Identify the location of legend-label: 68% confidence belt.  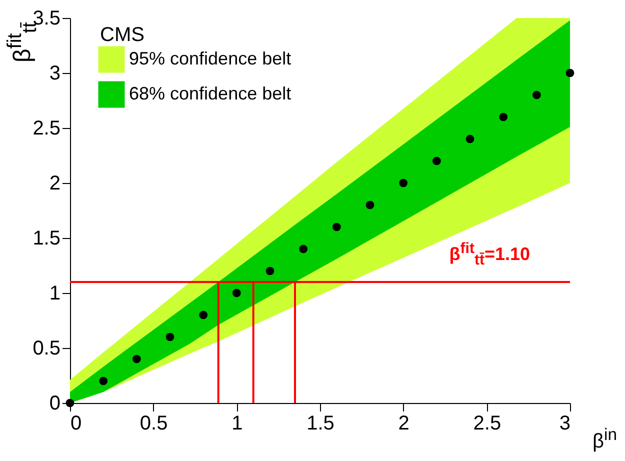
(210, 94).